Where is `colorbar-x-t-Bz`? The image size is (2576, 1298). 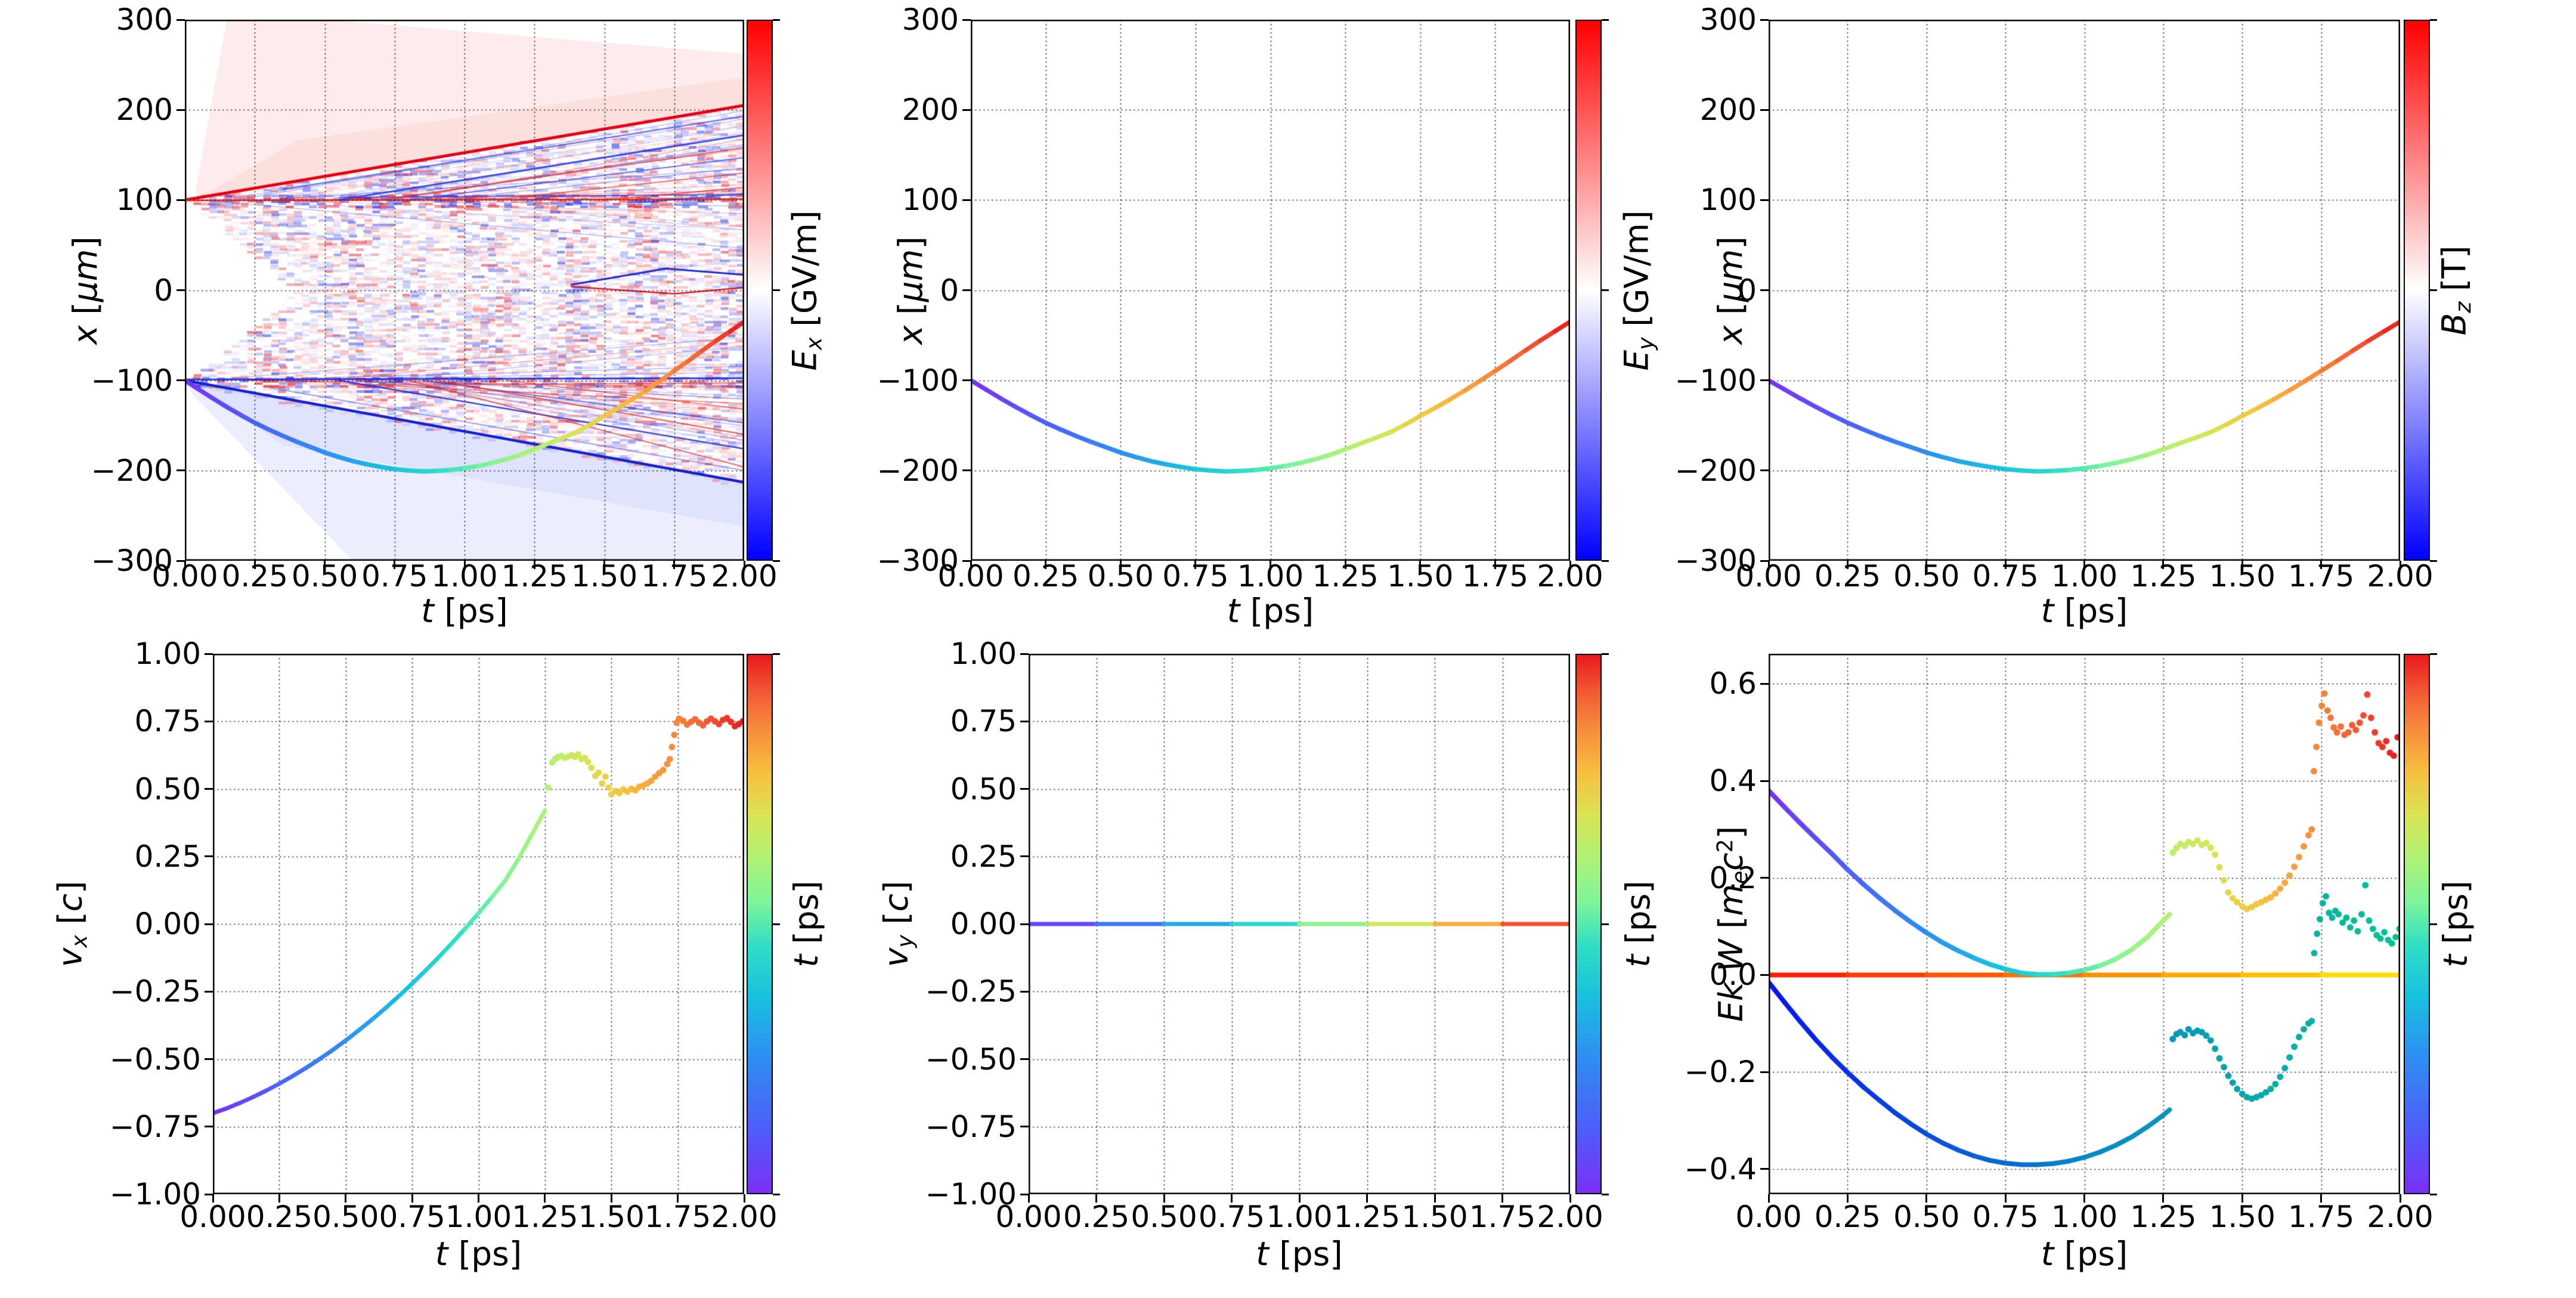 colorbar-x-t-Bz is located at coordinates (2417, 290).